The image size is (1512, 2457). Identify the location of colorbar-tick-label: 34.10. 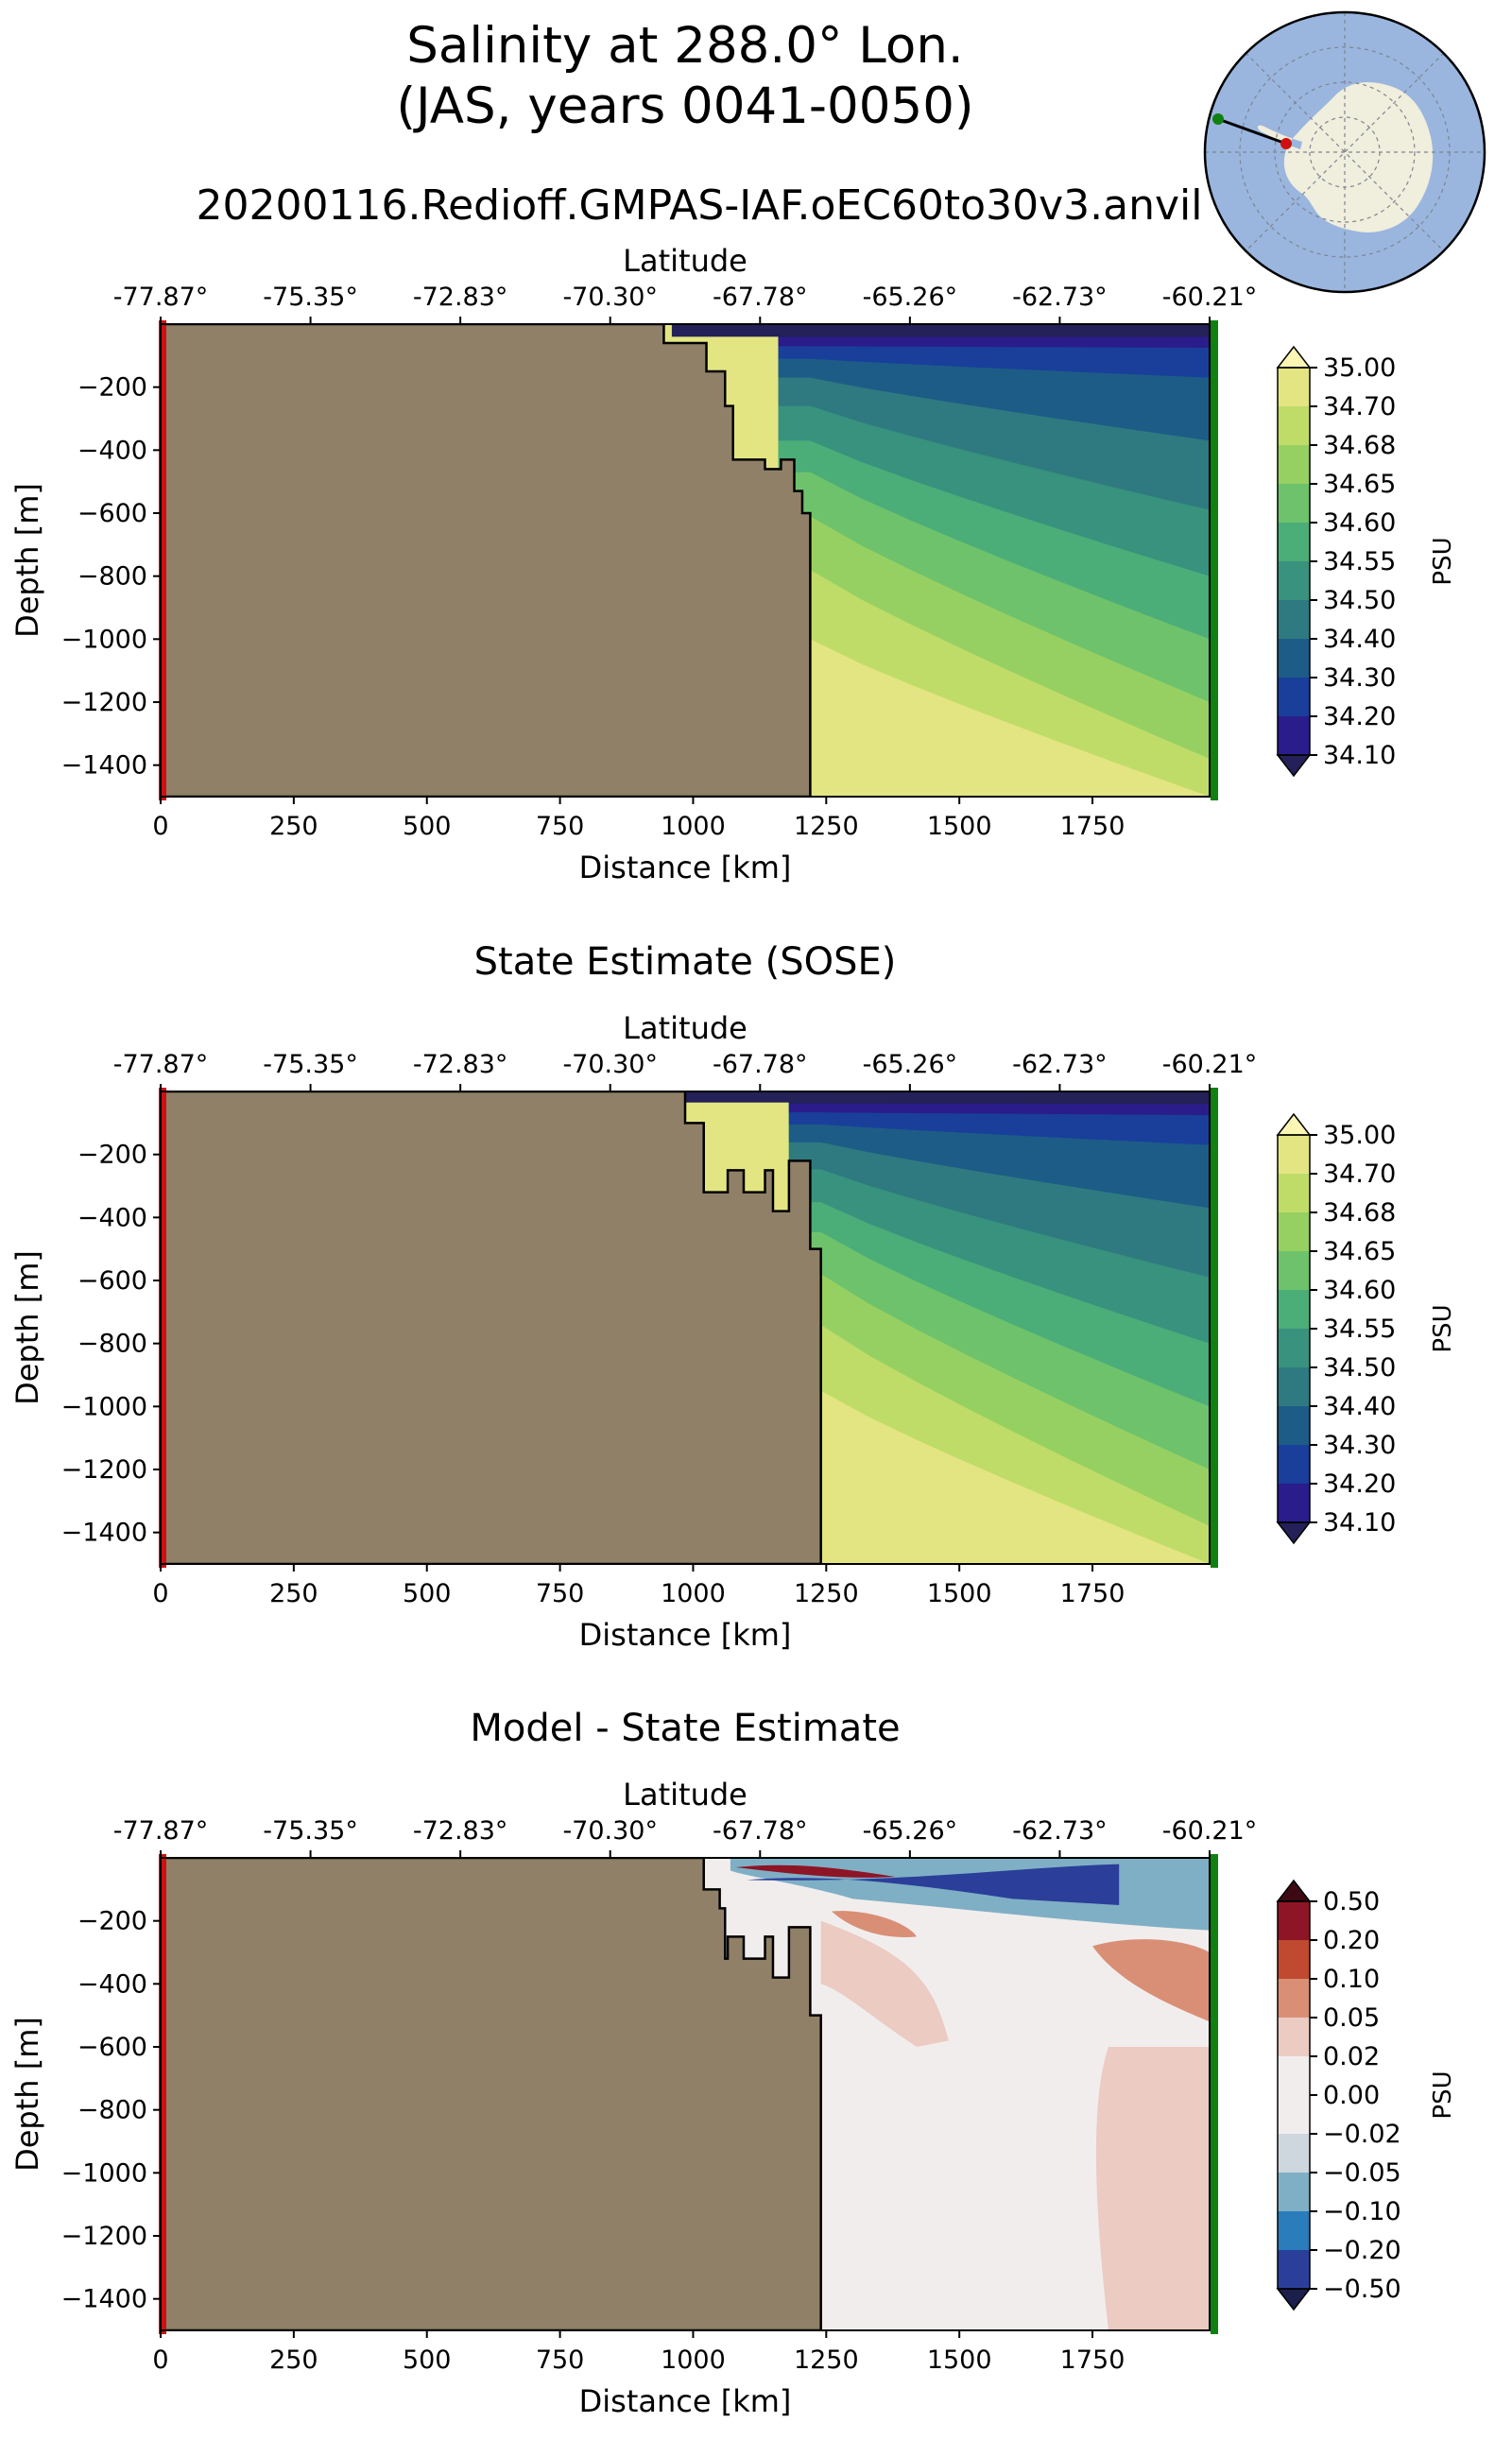
(1359, 1523).